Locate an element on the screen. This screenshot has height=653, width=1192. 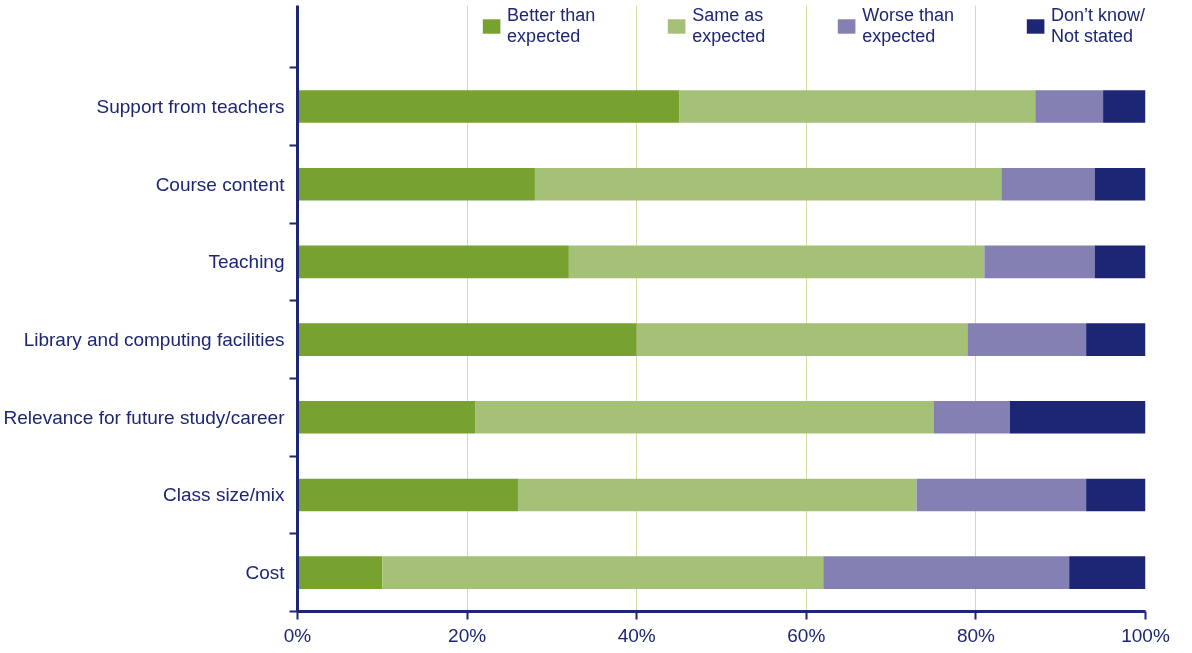
legend-label: Don’t know/ Not stated is located at coordinates (1097, 26).